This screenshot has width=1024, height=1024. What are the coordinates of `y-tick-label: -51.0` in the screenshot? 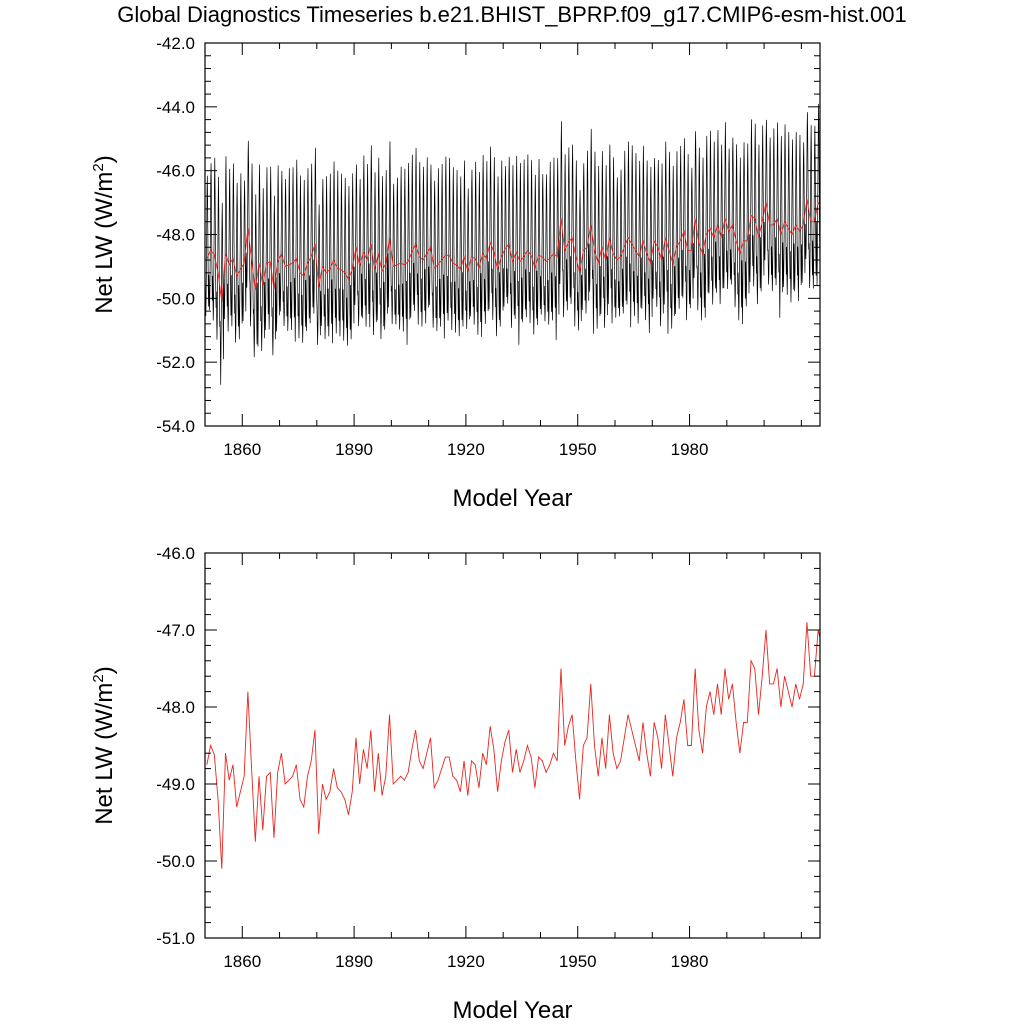 It's located at (175, 938).